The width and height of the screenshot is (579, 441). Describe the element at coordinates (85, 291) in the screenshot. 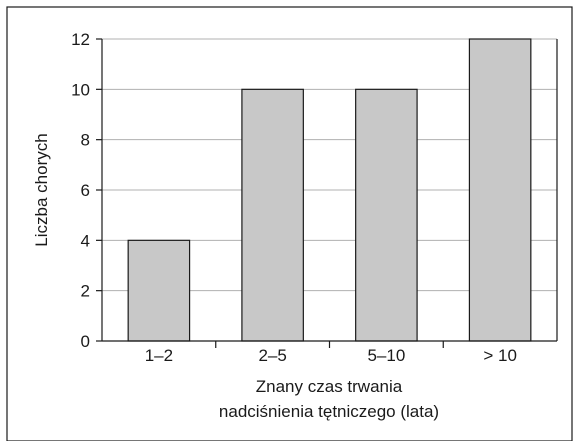

I see `y-tick-label: 2` at that location.